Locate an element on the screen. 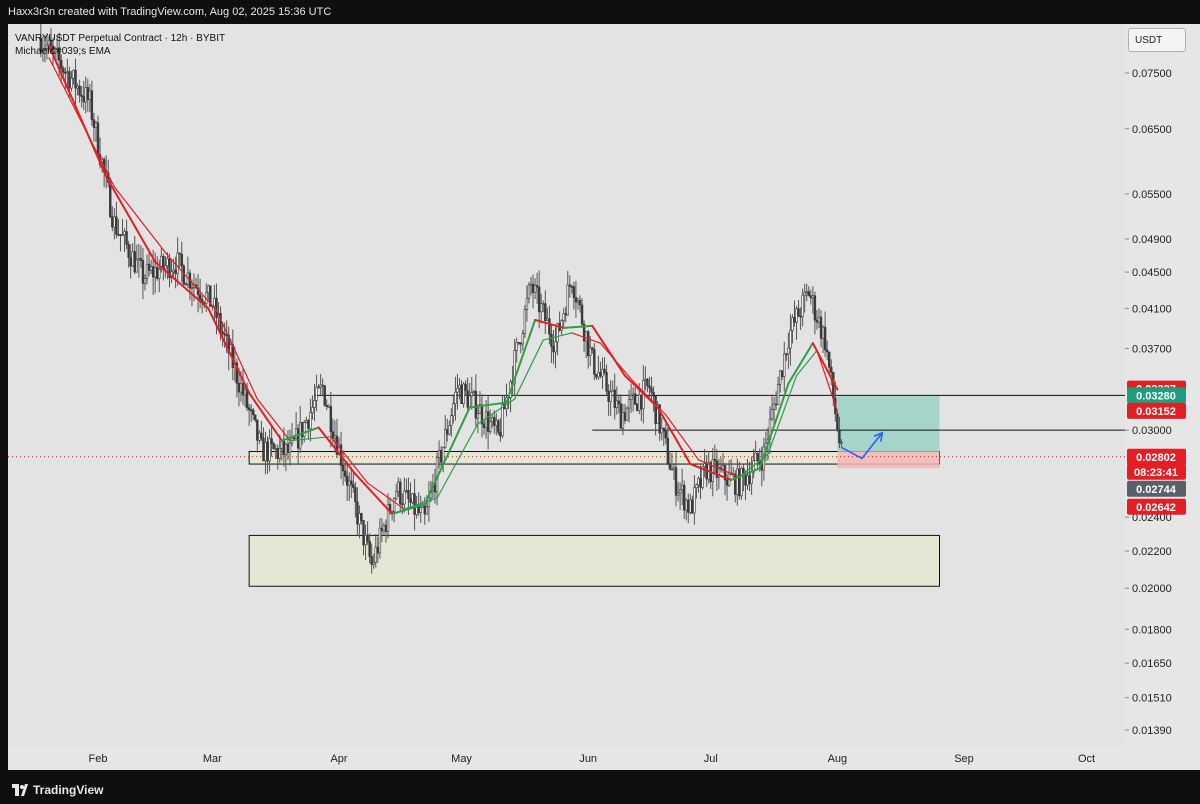 The width and height of the screenshot is (1200, 804). price-tag: 0.02744 is located at coordinates (1156, 488).